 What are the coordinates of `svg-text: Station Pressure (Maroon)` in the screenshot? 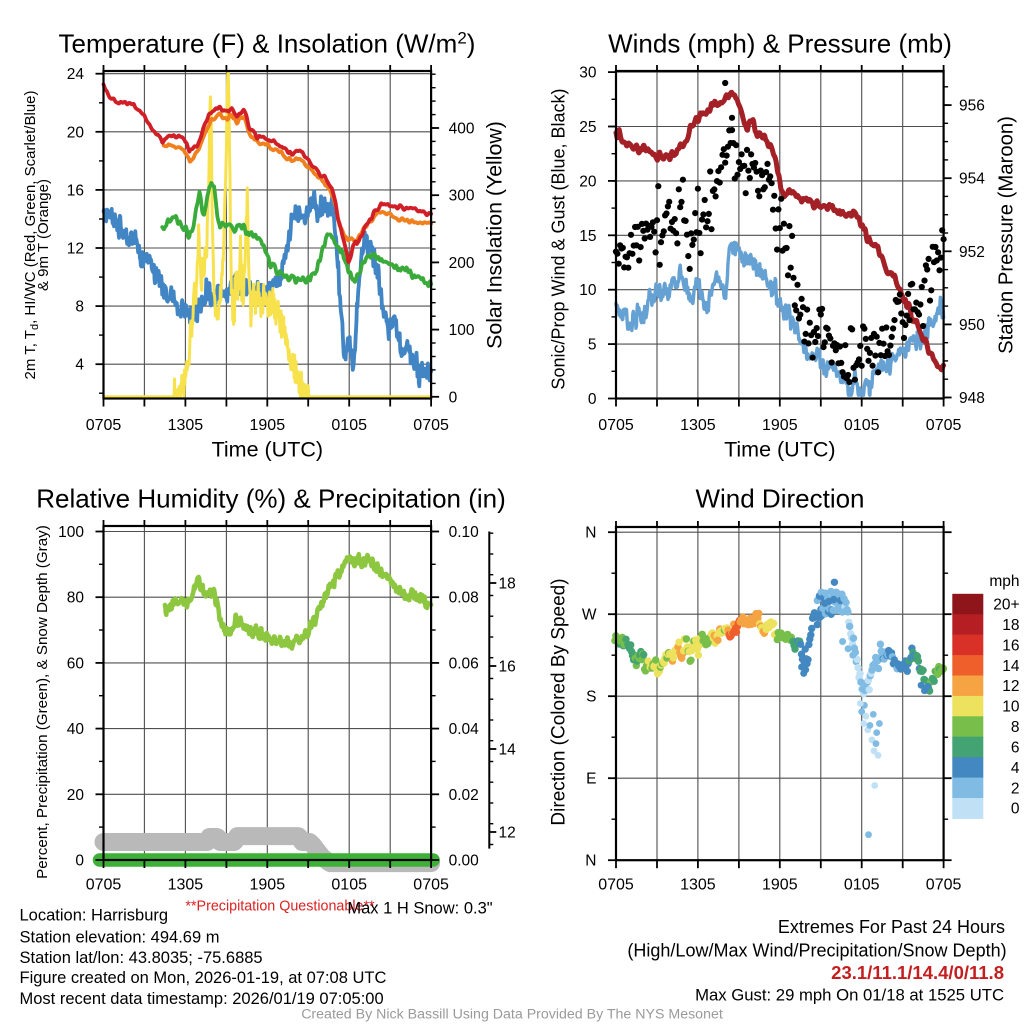 It's located at (1007, 235).